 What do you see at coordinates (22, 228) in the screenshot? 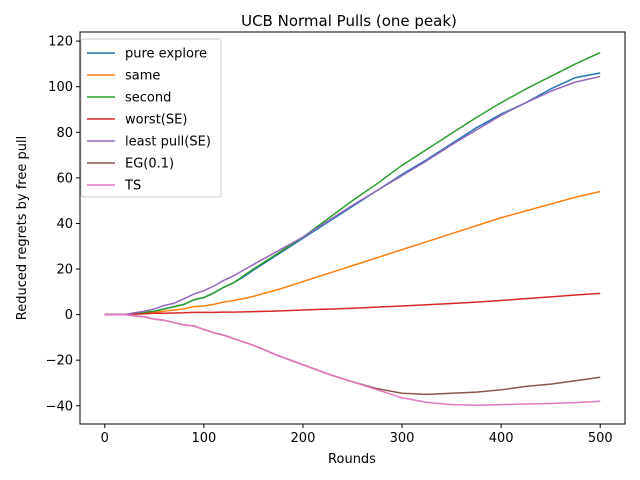
I see `y-axis-label: Reduced regrets by free pull` at bounding box center [22, 228].